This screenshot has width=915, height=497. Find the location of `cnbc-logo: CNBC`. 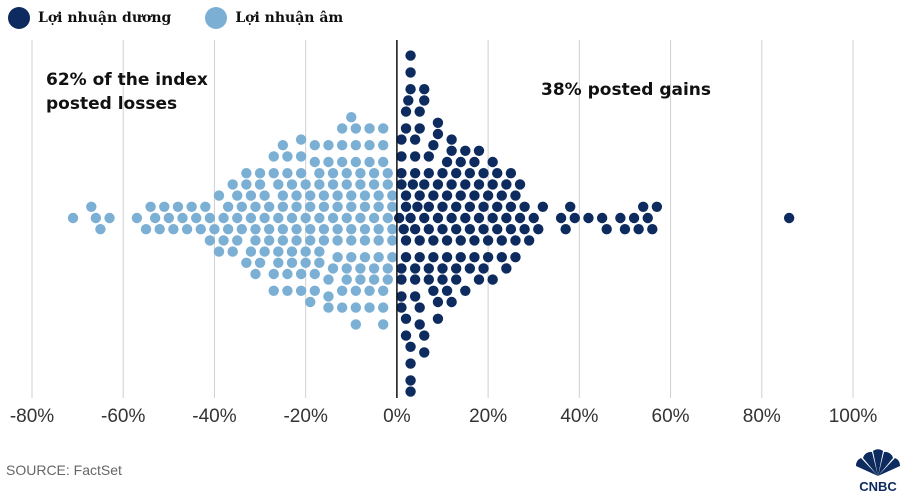

cnbc-logo: CNBC is located at coordinates (878, 471).